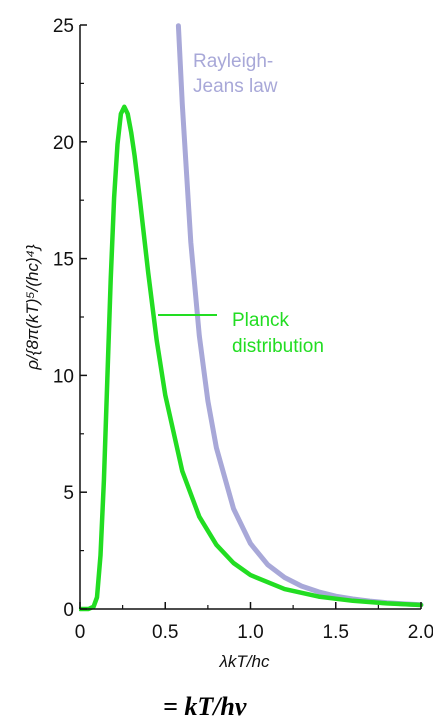 The image size is (433, 722). What do you see at coordinates (420, 632) in the screenshot?
I see `x-tick-label: 2.0` at bounding box center [420, 632].